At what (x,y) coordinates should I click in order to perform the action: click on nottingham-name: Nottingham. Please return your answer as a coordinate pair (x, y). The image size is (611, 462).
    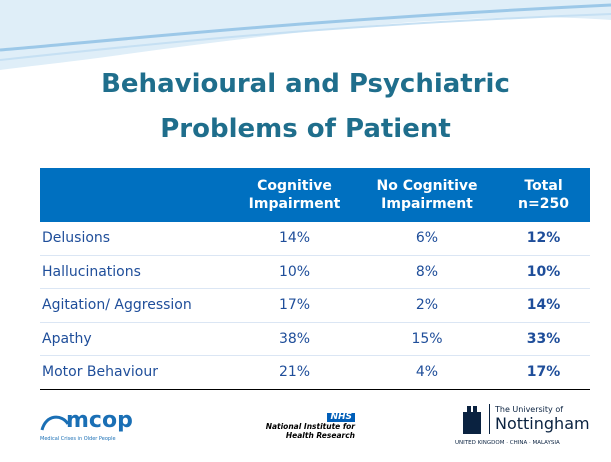
    Looking at the image, I should click on (542, 423).